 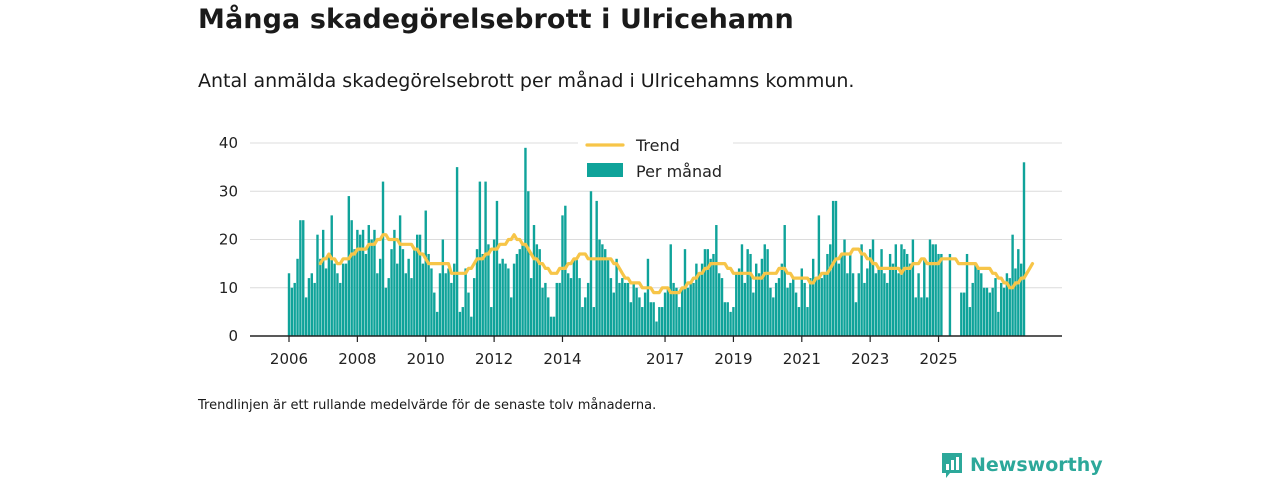 I want to click on x-tick-label: 2023, so click(x=870, y=359).